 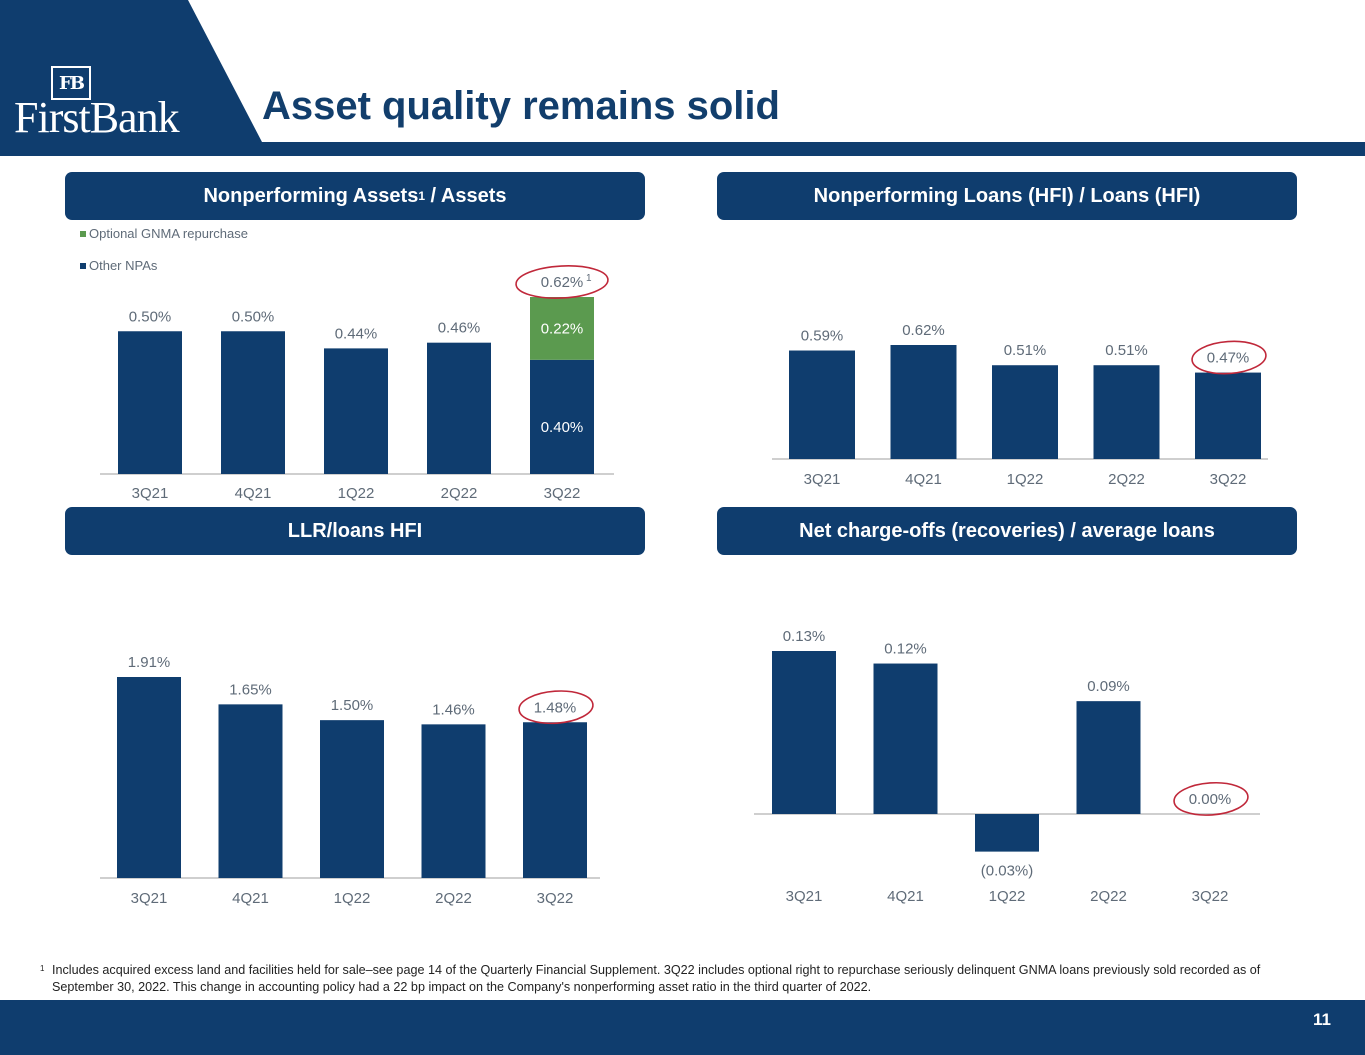 I want to click on npl-bar-3Q22, so click(x=1228, y=415).